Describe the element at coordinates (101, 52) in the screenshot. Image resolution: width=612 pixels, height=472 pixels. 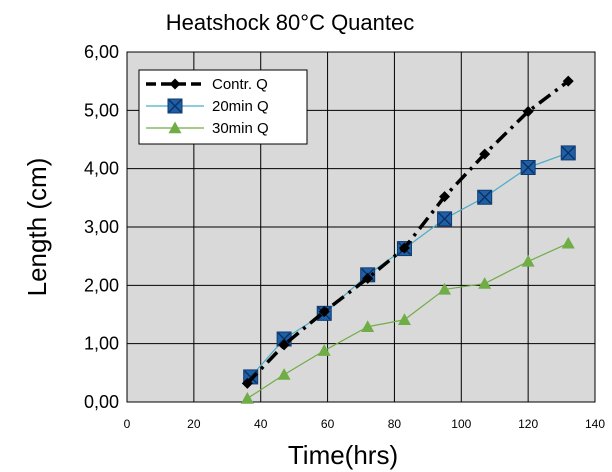
I see `y-tick-label: 6,00` at that location.